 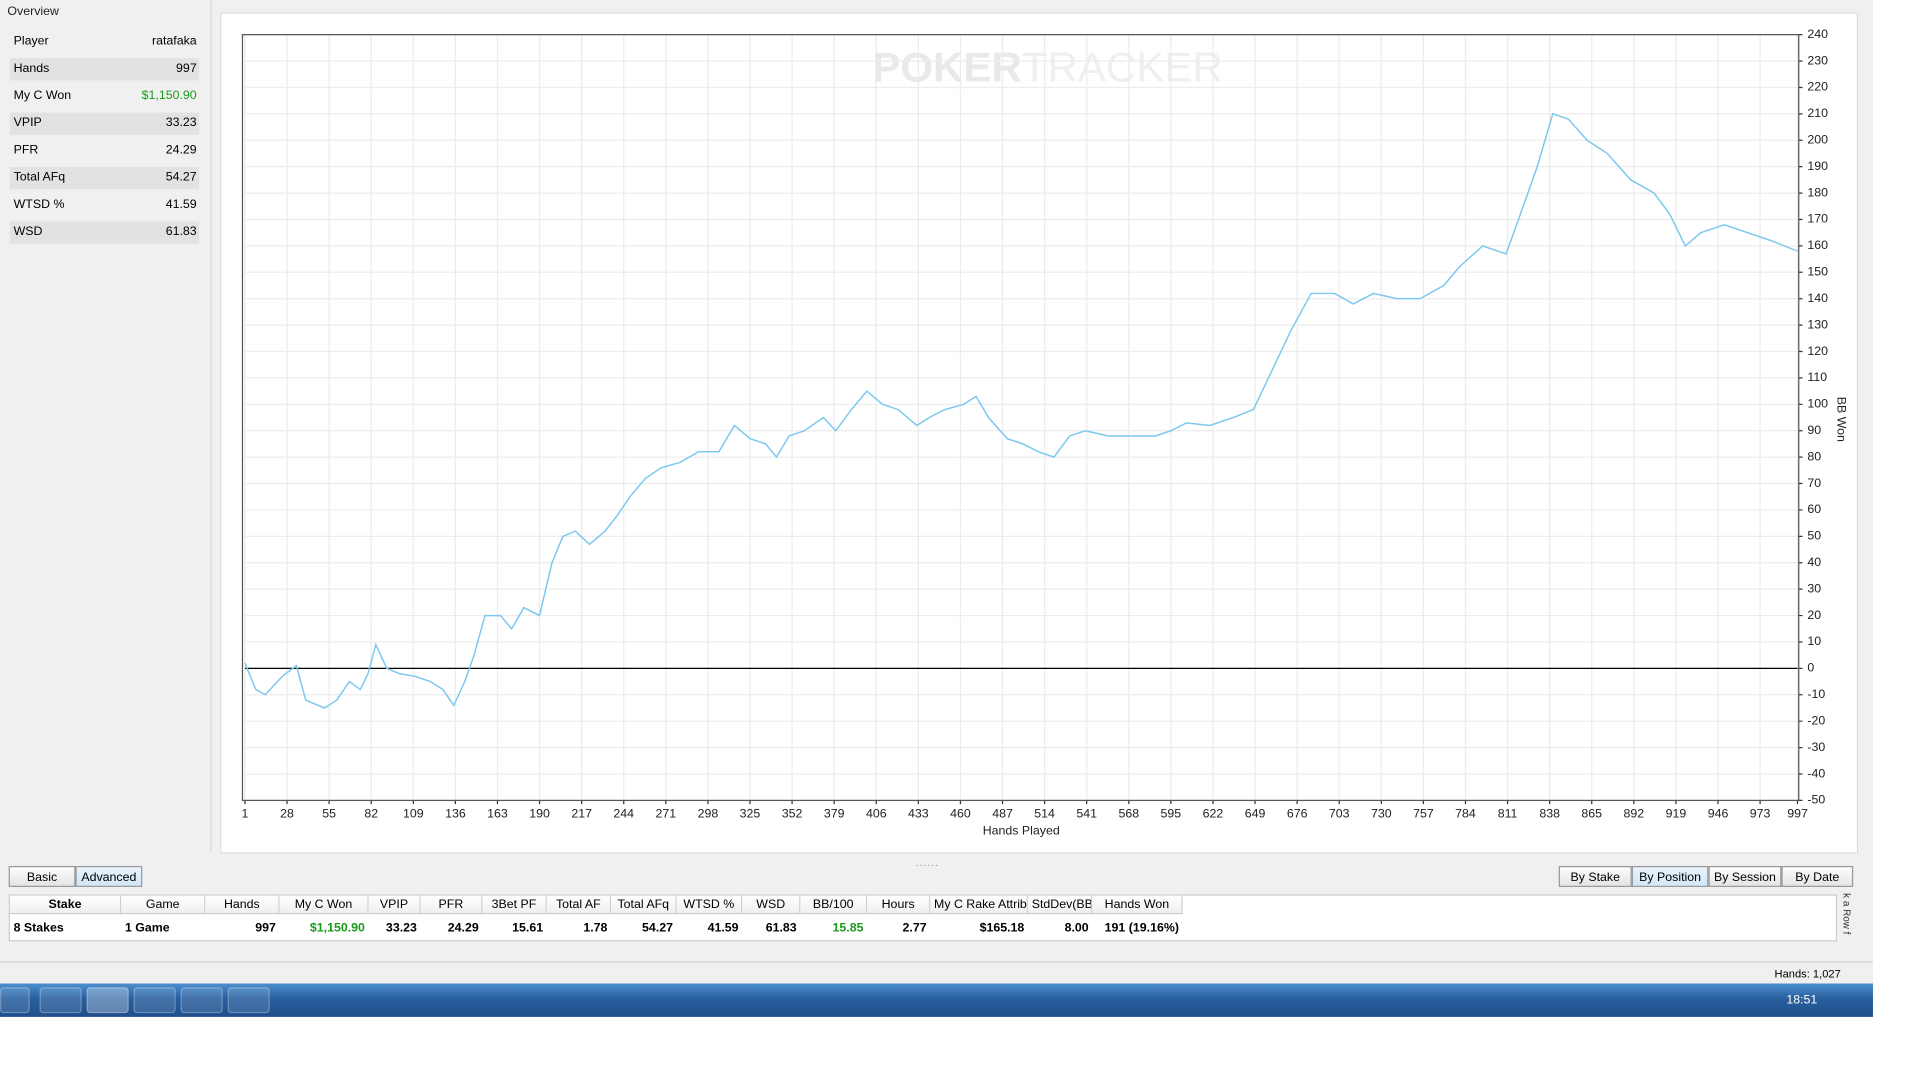 What do you see at coordinates (539, 813) in the screenshot?
I see `x-tick-label: 190` at bounding box center [539, 813].